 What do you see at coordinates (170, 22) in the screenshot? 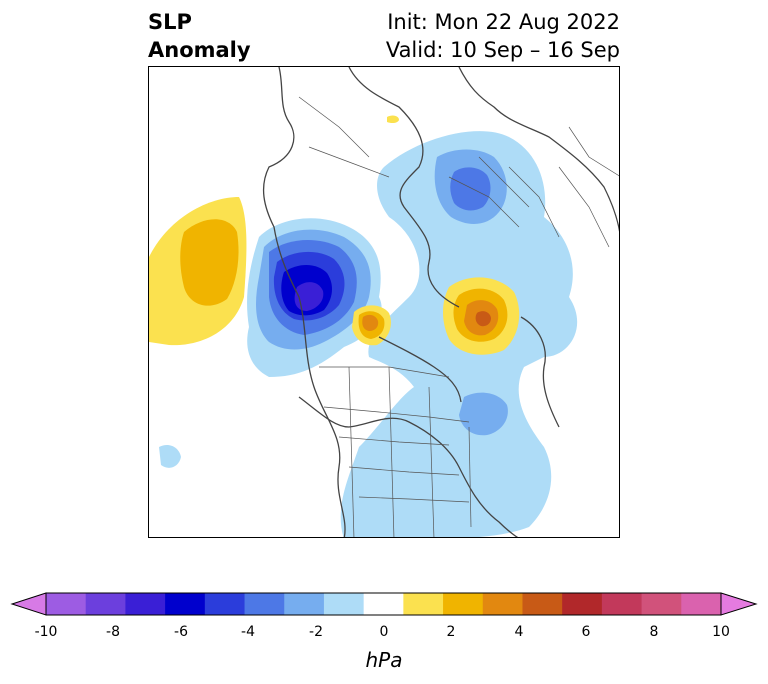
I see `title-line-1: SLP` at bounding box center [170, 22].